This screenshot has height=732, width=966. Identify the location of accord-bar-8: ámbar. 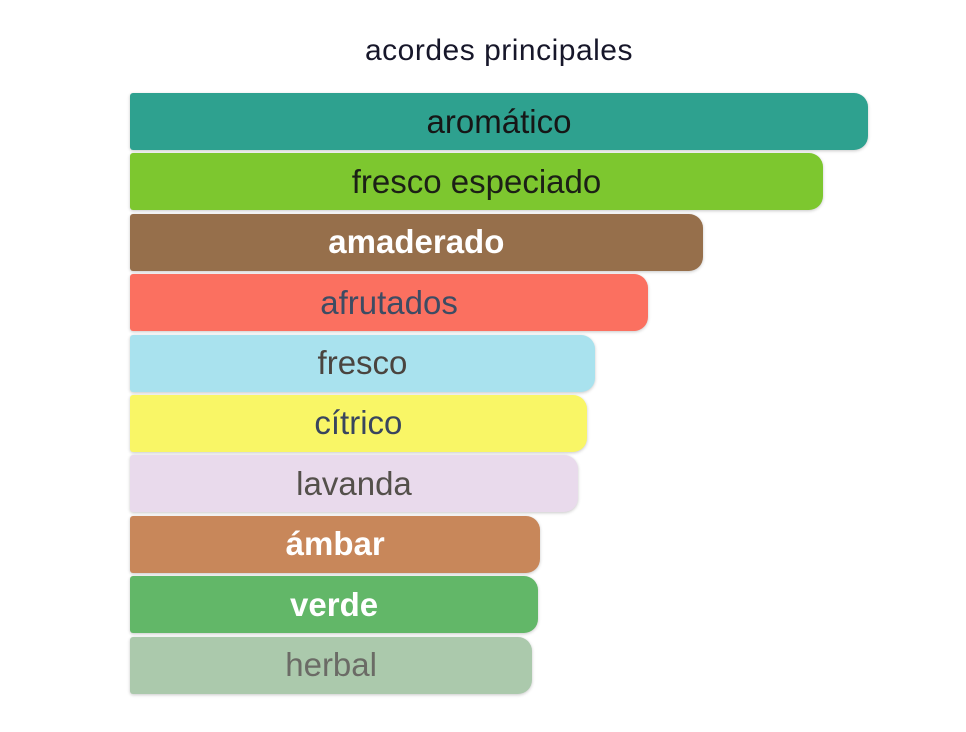
(335, 544).